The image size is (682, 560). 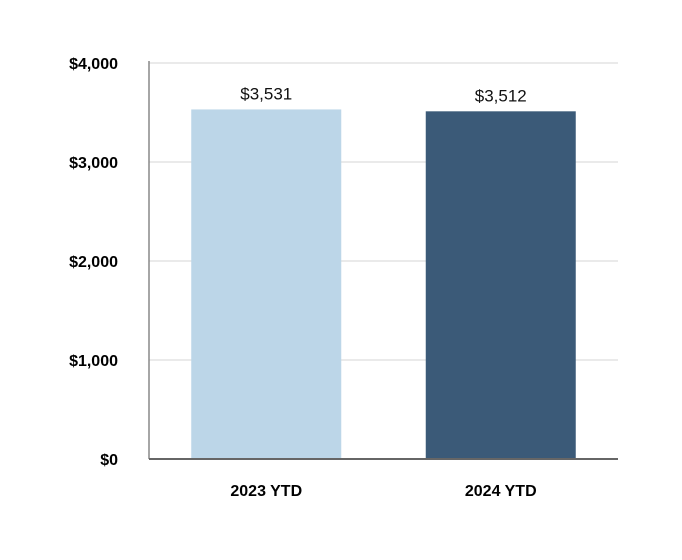 What do you see at coordinates (93, 163) in the screenshot?
I see `y-tick-label: $3,000` at bounding box center [93, 163].